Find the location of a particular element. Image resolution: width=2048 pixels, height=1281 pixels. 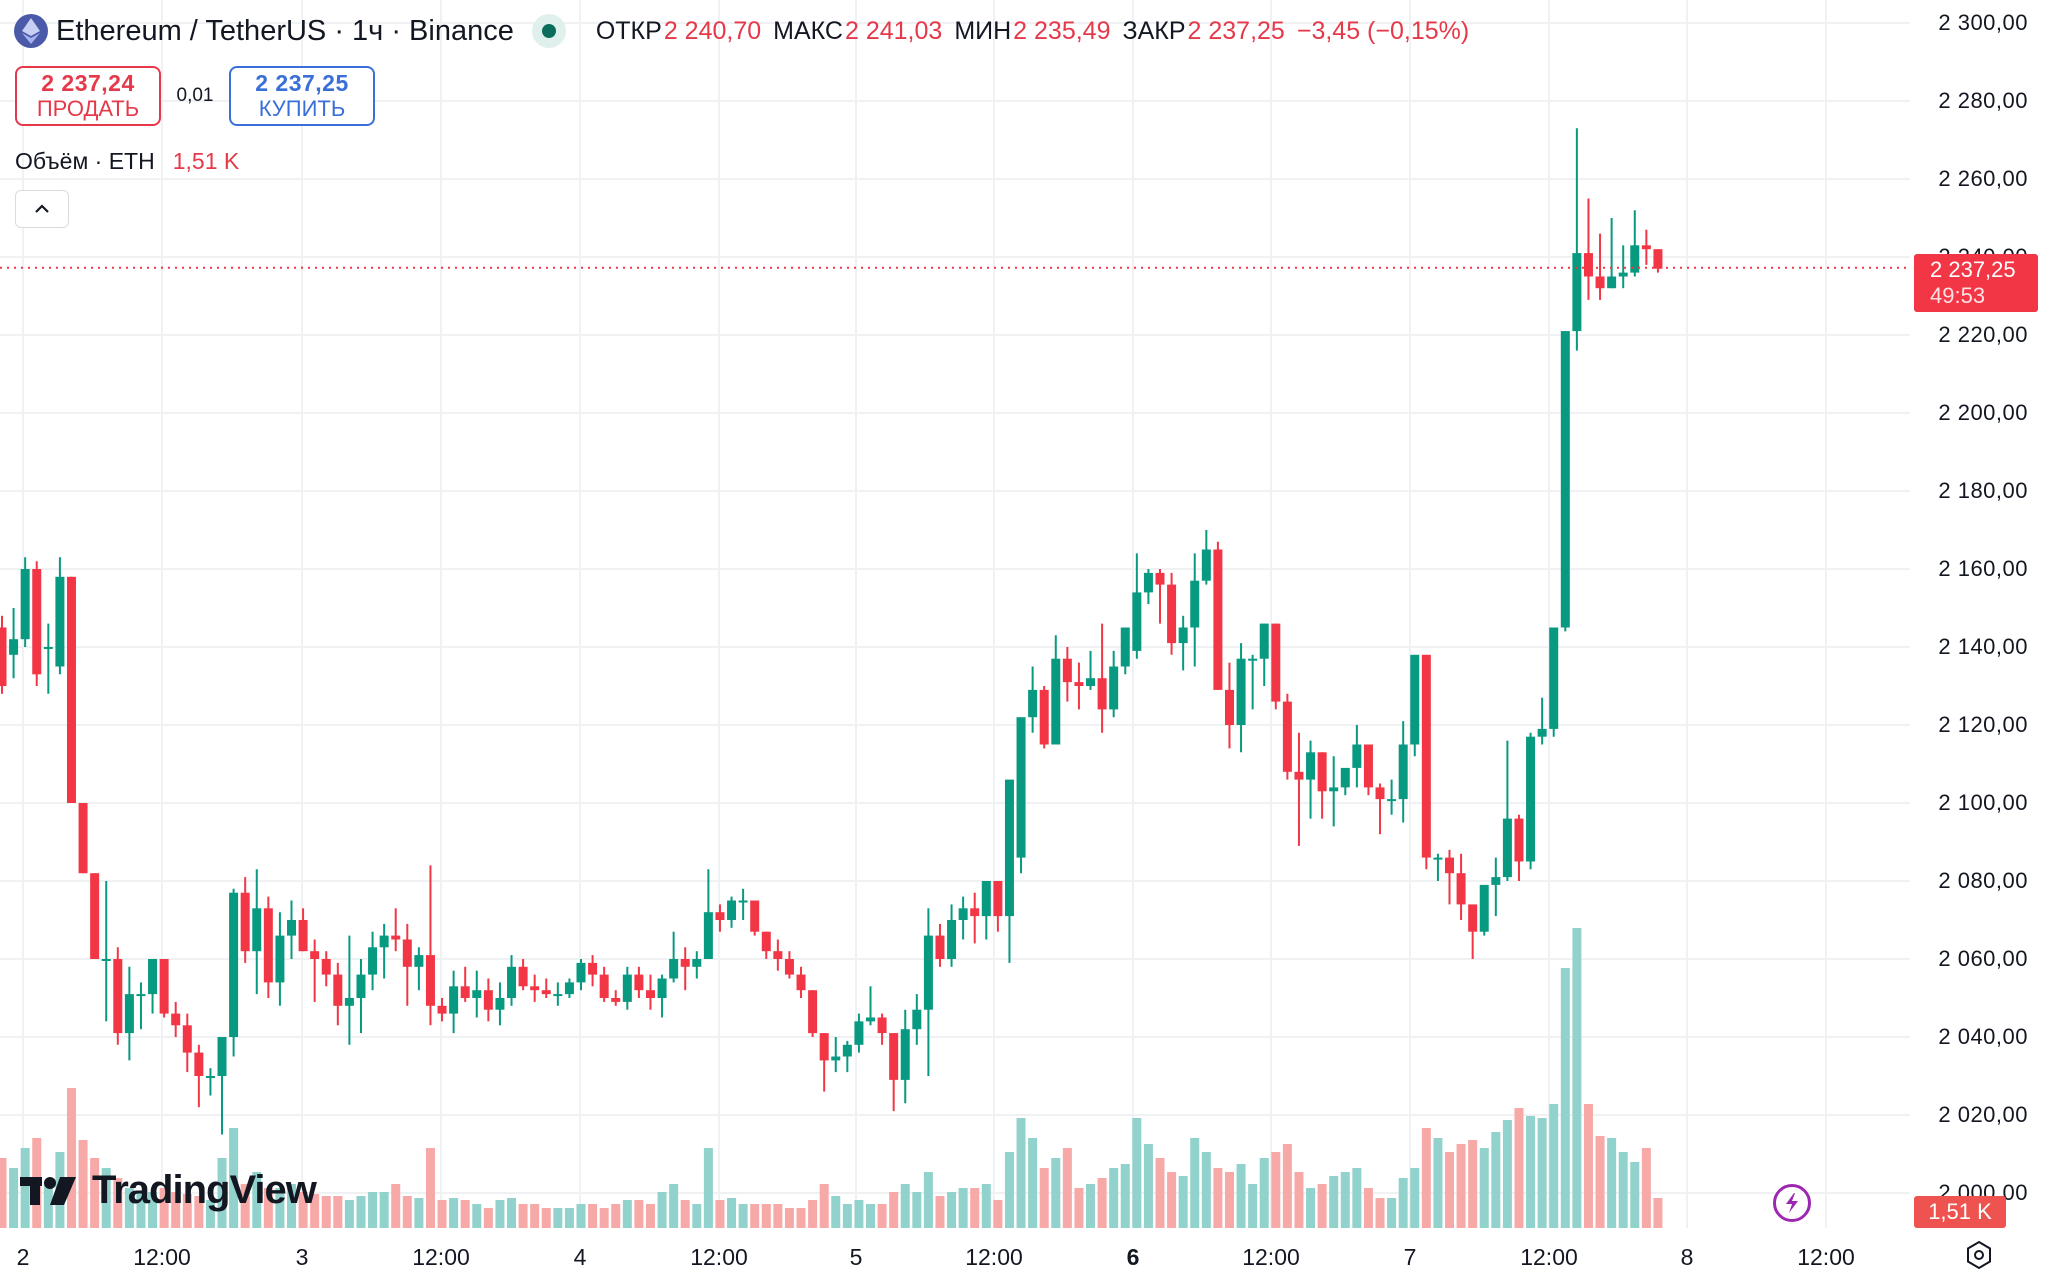

settings-icon is located at coordinates (1979, 1255).